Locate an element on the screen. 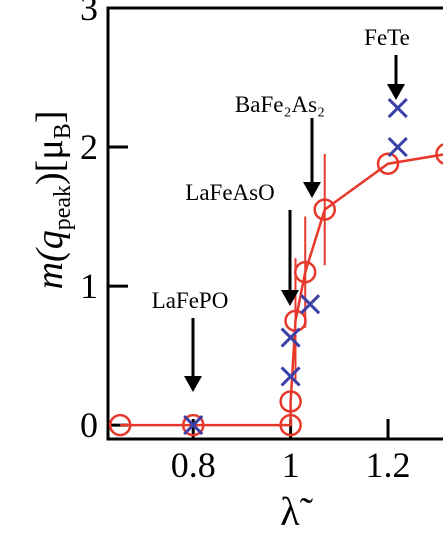 The image size is (443, 539). y-label: m(qpeak)[μB] is located at coordinates (52, 200).